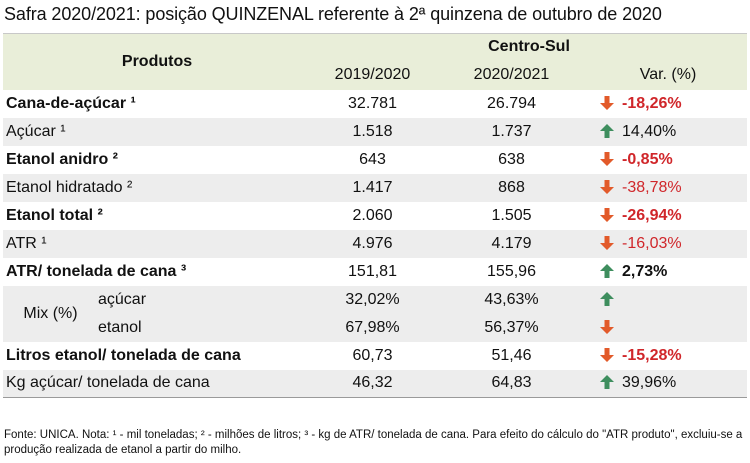 The width and height of the screenshot is (750, 463). What do you see at coordinates (652, 187) in the screenshot?
I see `variation-value: -38,78%` at bounding box center [652, 187].